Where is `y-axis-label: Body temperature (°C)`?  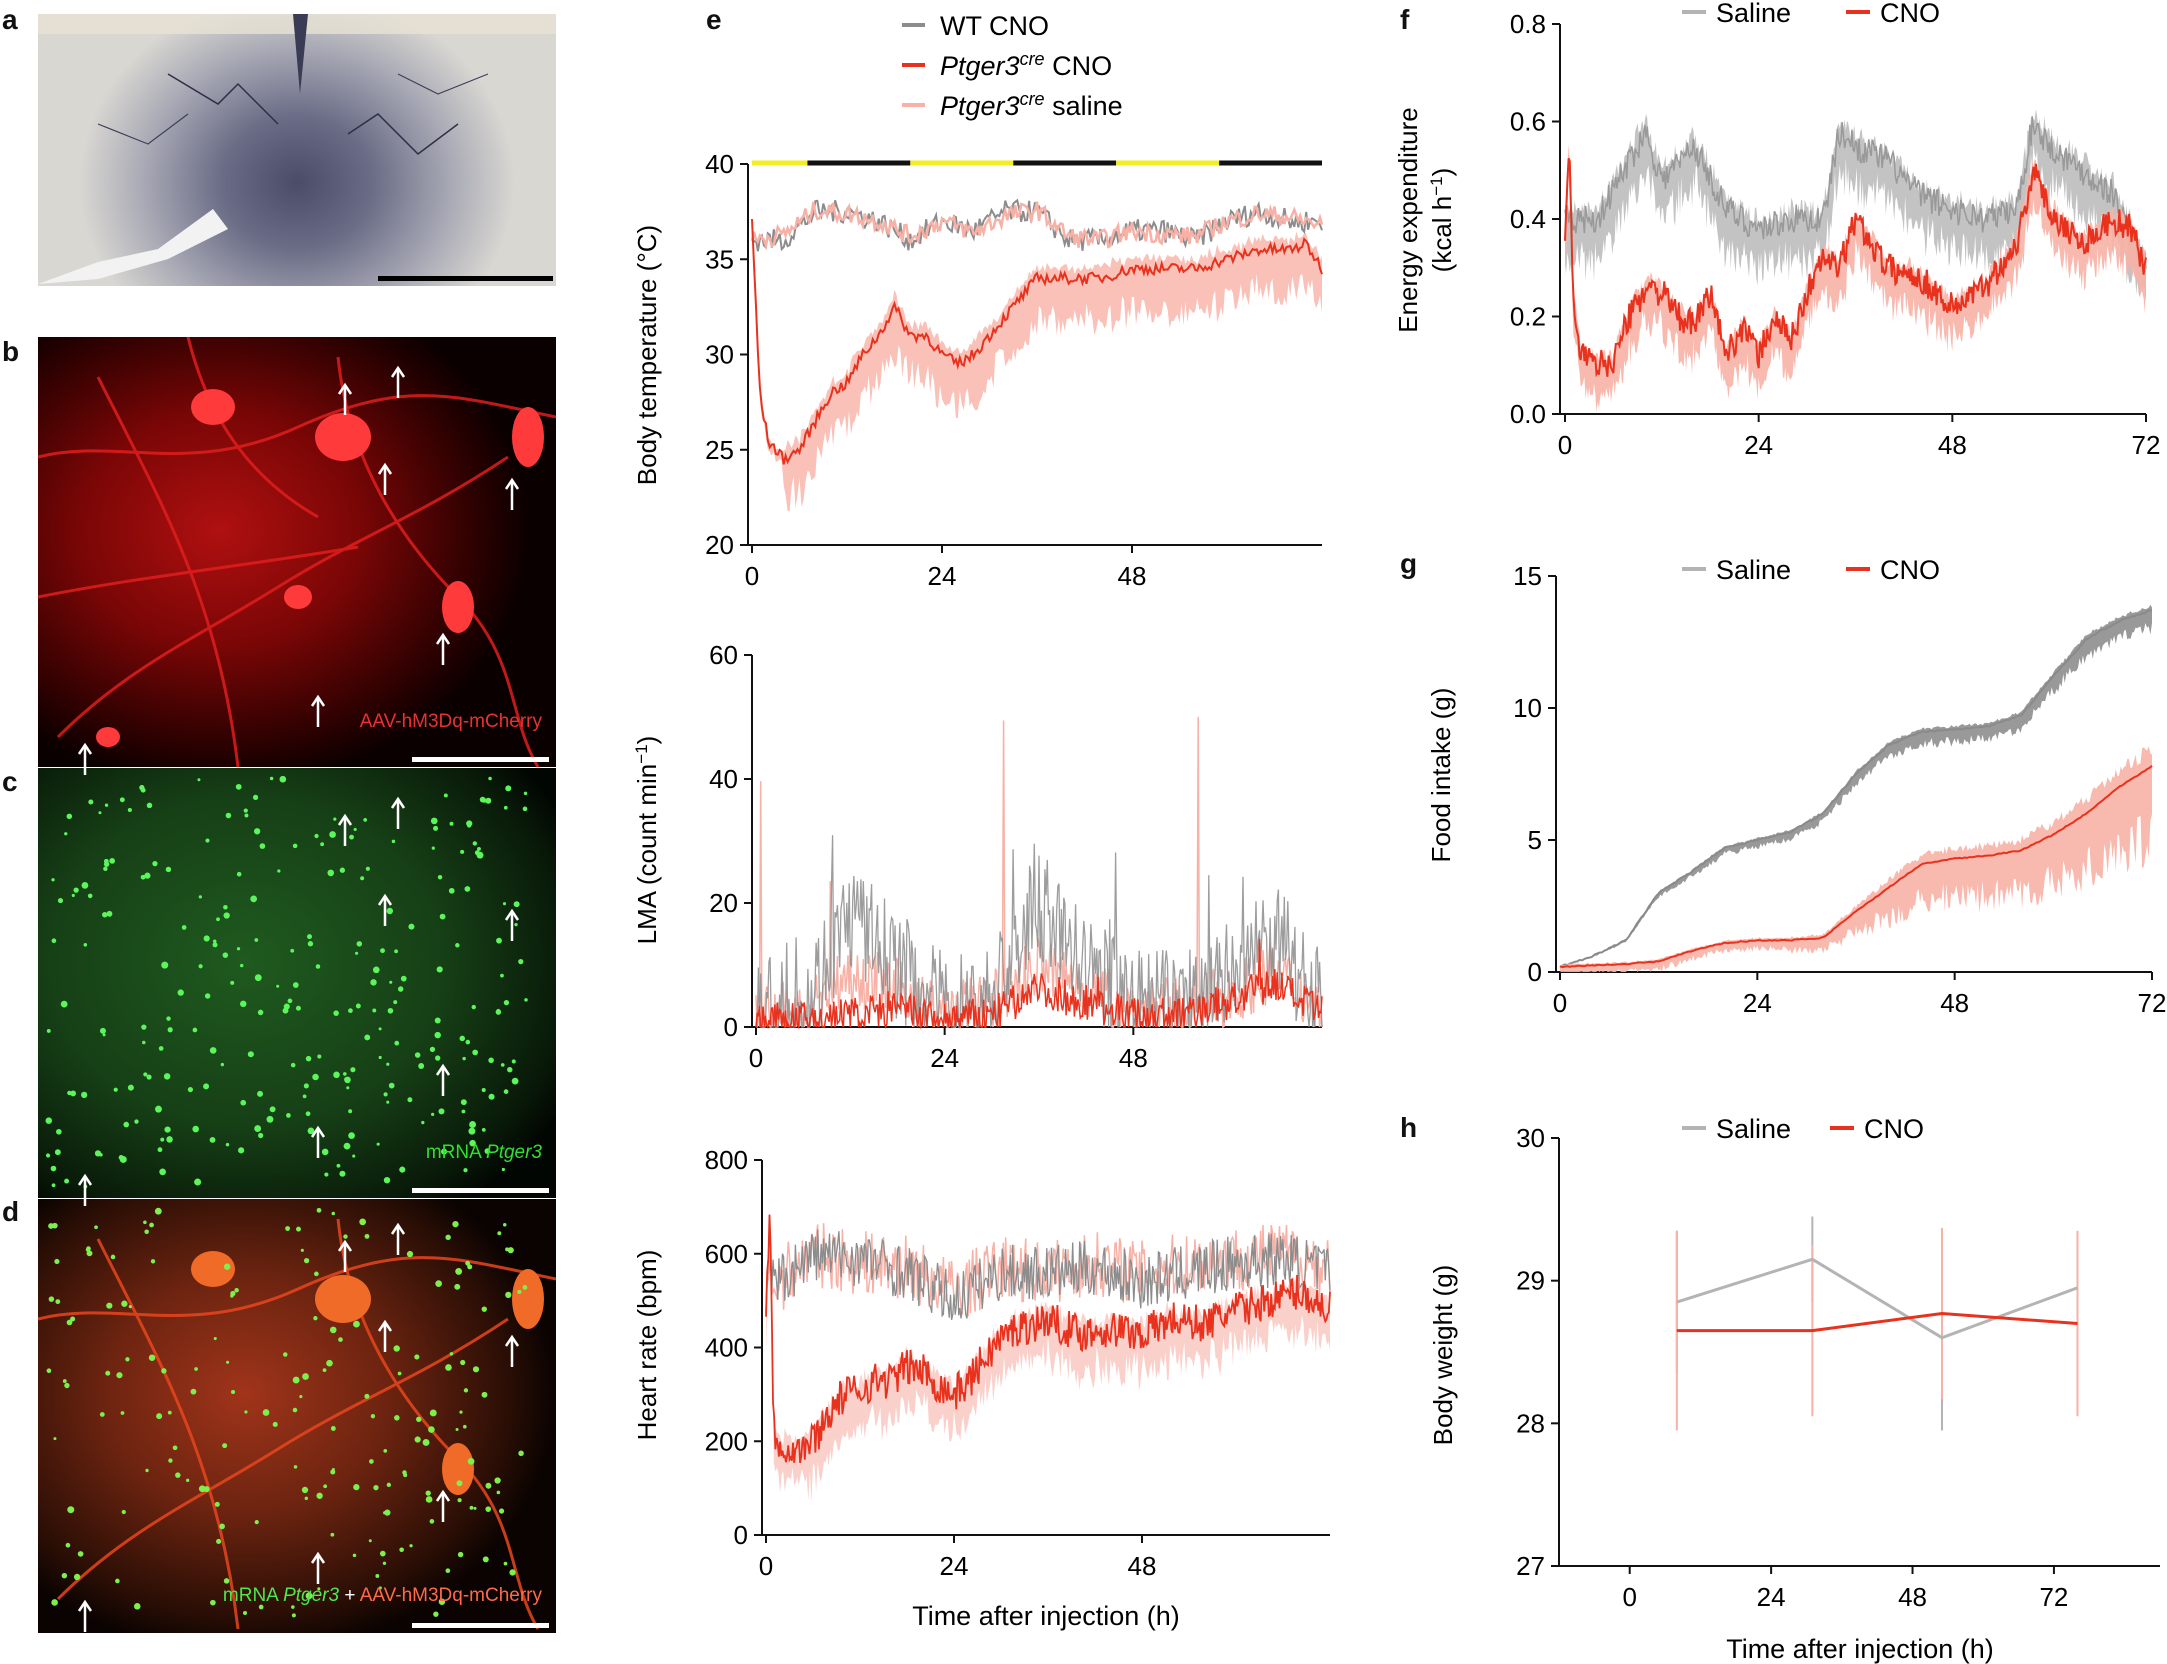 y-axis-label: Body temperature (°C) is located at coordinates (647, 355).